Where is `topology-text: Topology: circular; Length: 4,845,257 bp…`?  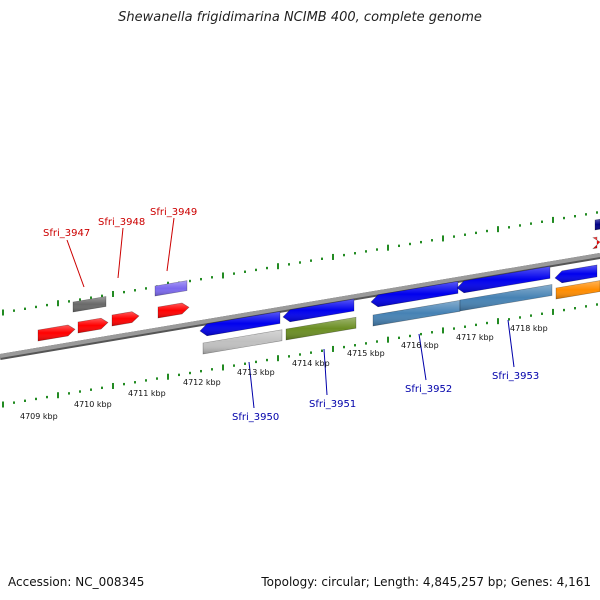 topology-text: Topology: circular; Length: 4,845,257 bp… is located at coordinates (426, 582).